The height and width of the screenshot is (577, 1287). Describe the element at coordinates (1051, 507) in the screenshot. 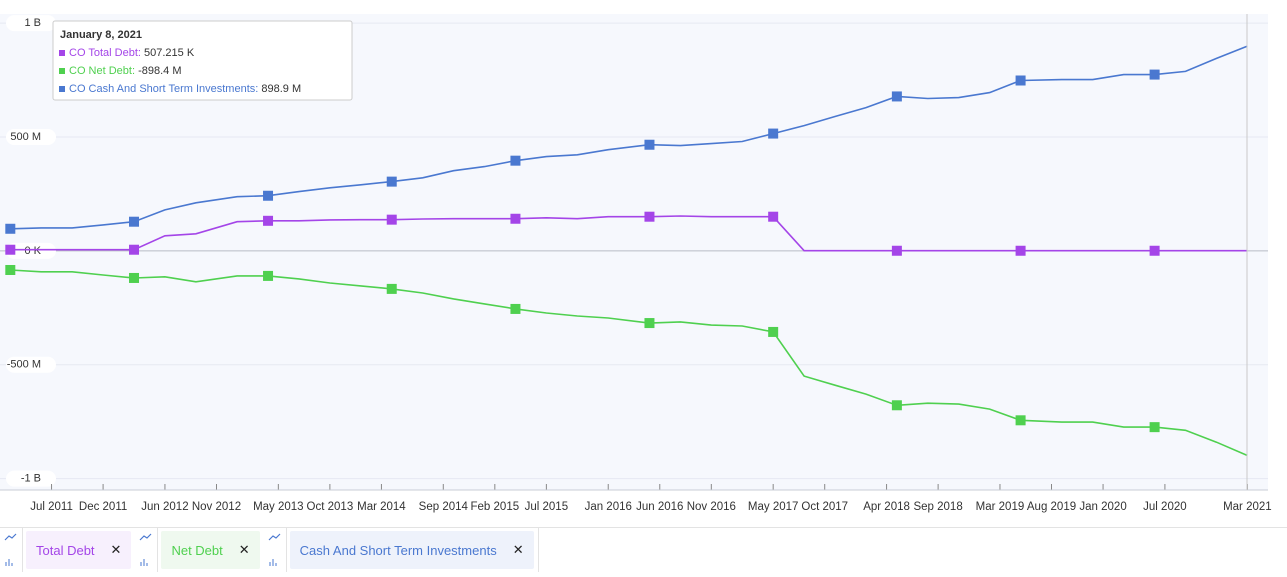

I see `x-tick-label: Aug 2019` at that location.